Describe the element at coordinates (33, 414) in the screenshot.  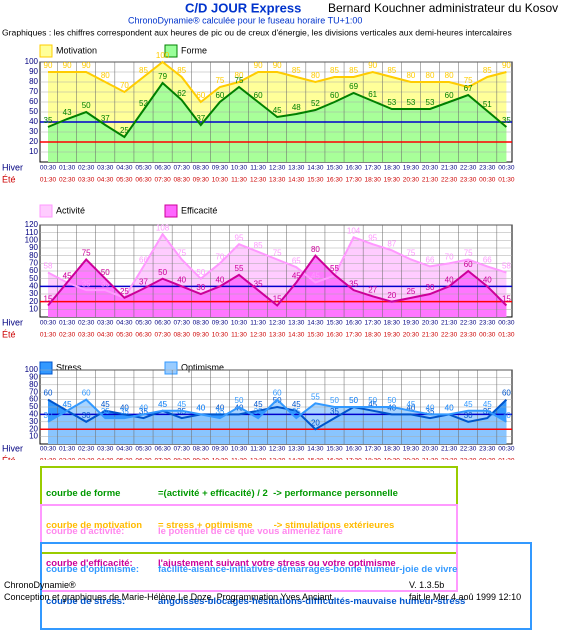
I see `y-tick-label: 40` at that location.